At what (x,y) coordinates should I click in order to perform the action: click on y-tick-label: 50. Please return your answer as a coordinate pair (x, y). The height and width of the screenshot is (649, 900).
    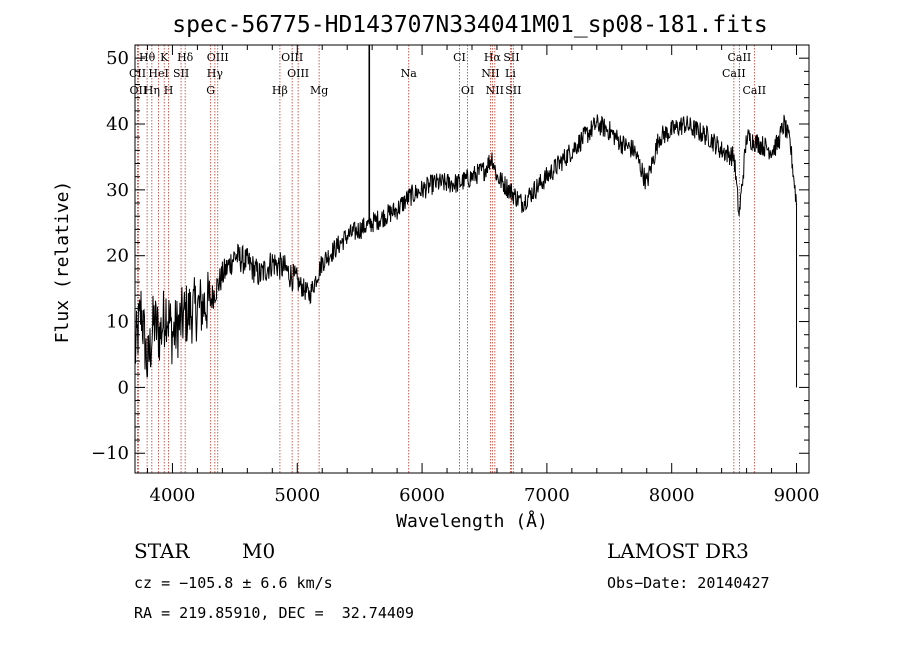
    Looking at the image, I should click on (117, 58).